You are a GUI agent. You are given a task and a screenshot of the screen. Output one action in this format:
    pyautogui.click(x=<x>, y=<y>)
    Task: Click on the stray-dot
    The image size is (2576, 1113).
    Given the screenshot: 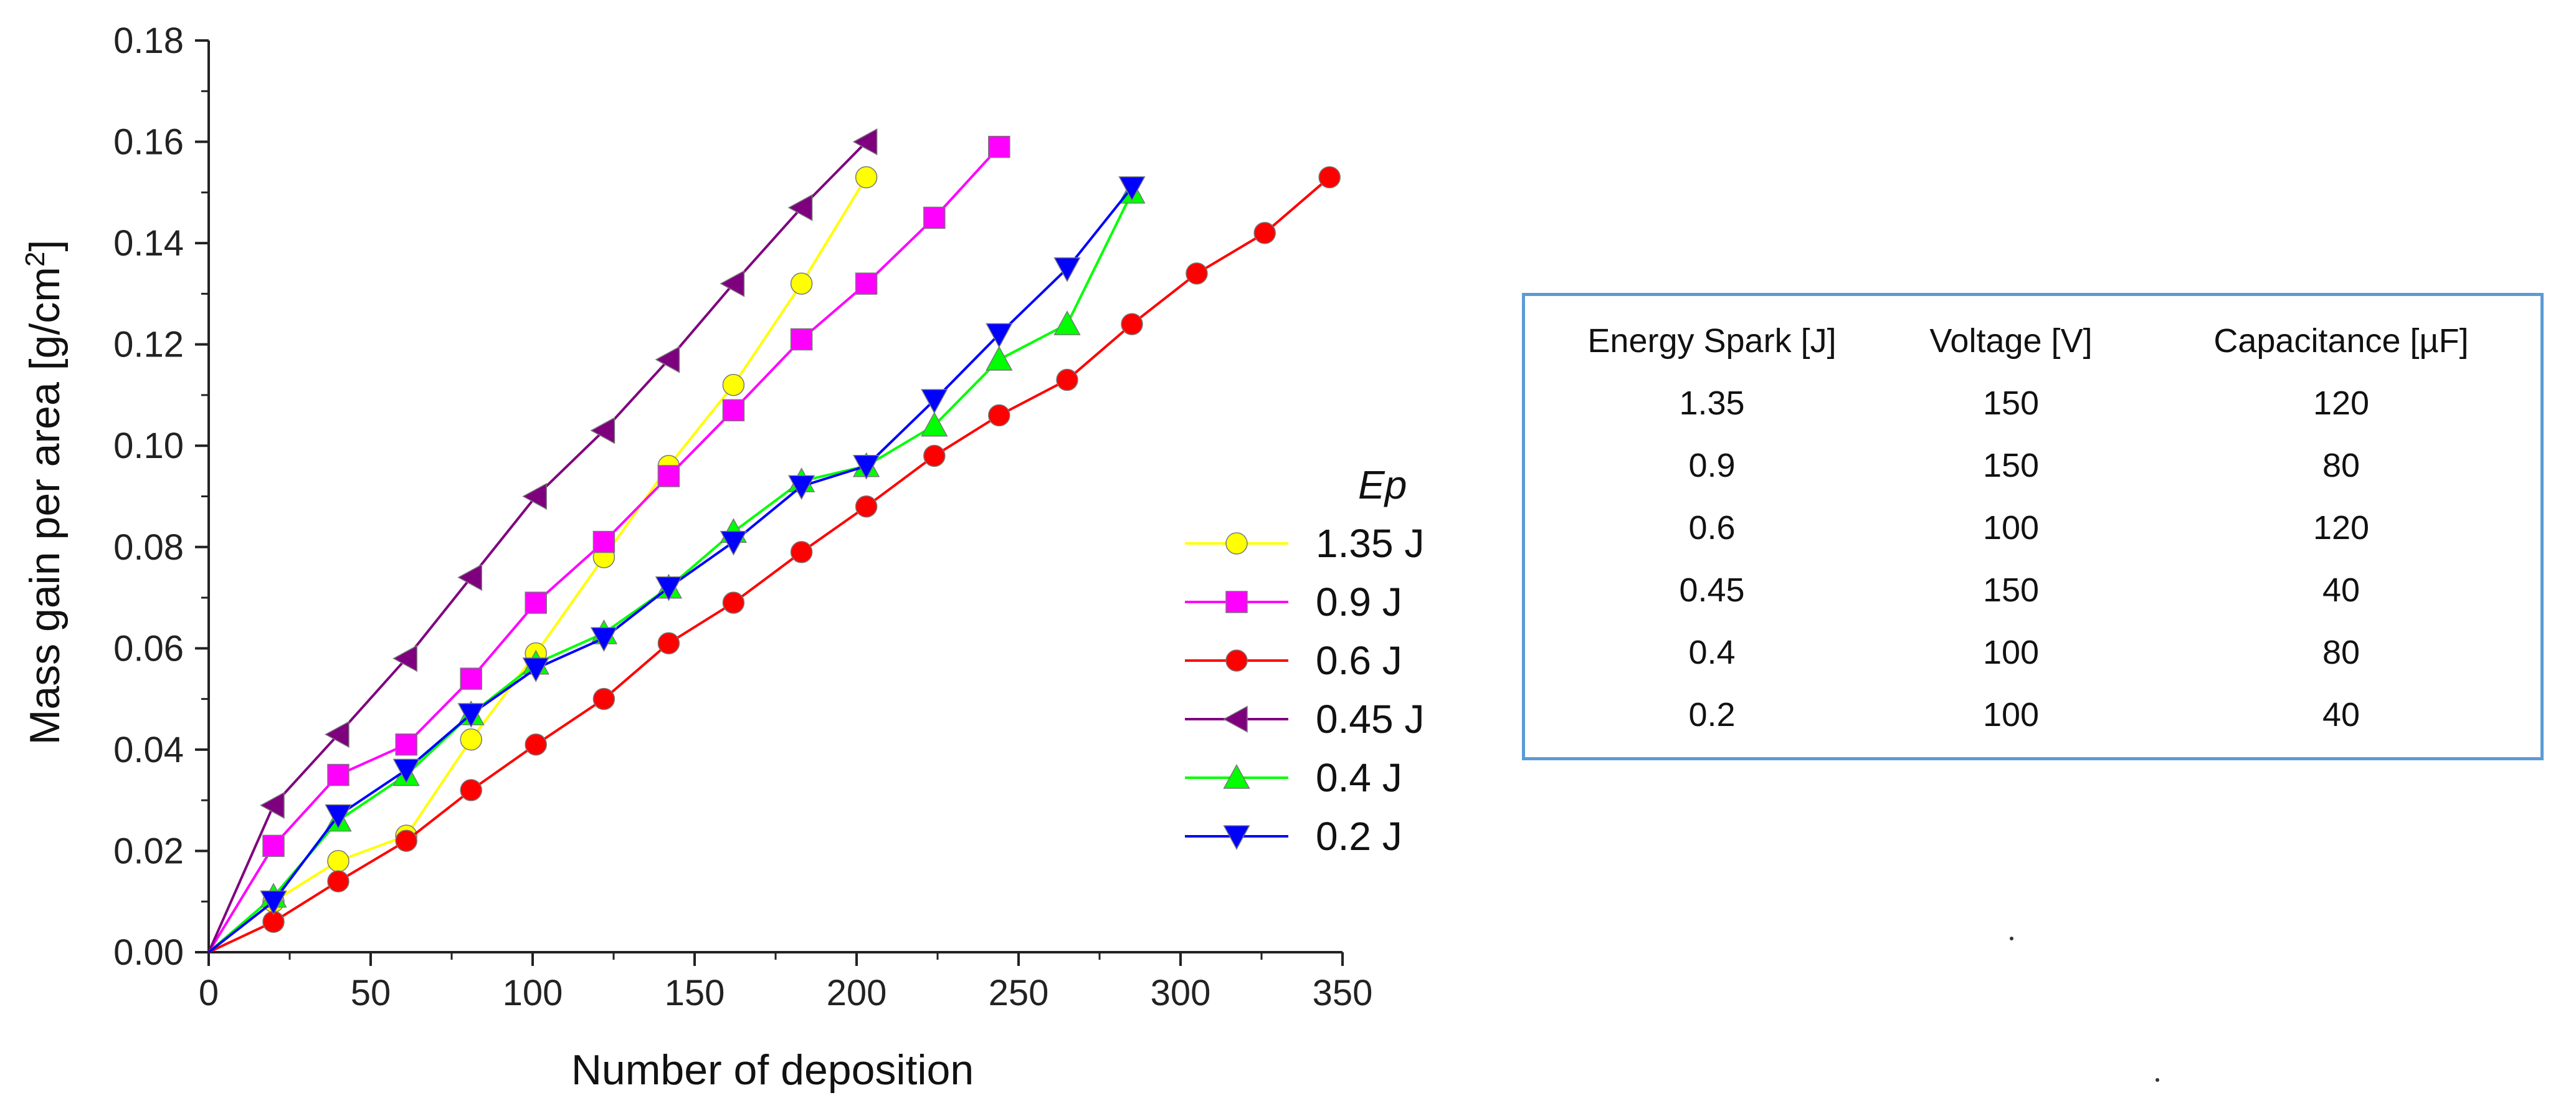 What is the action you would take?
    pyautogui.click(x=2157, y=1080)
    